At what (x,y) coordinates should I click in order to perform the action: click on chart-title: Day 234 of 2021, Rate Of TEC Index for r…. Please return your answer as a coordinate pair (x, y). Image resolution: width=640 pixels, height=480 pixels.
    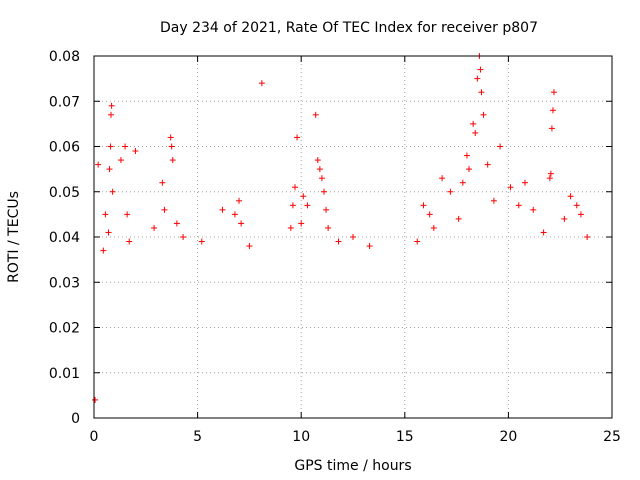
    Looking at the image, I should click on (349, 28).